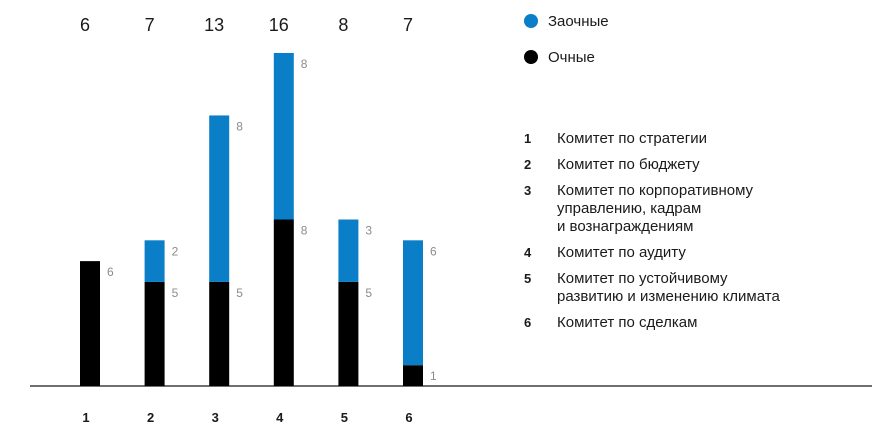 The width and height of the screenshot is (886, 426). I want to click on key-item: 6 Комитет по сделкам, so click(699, 323).